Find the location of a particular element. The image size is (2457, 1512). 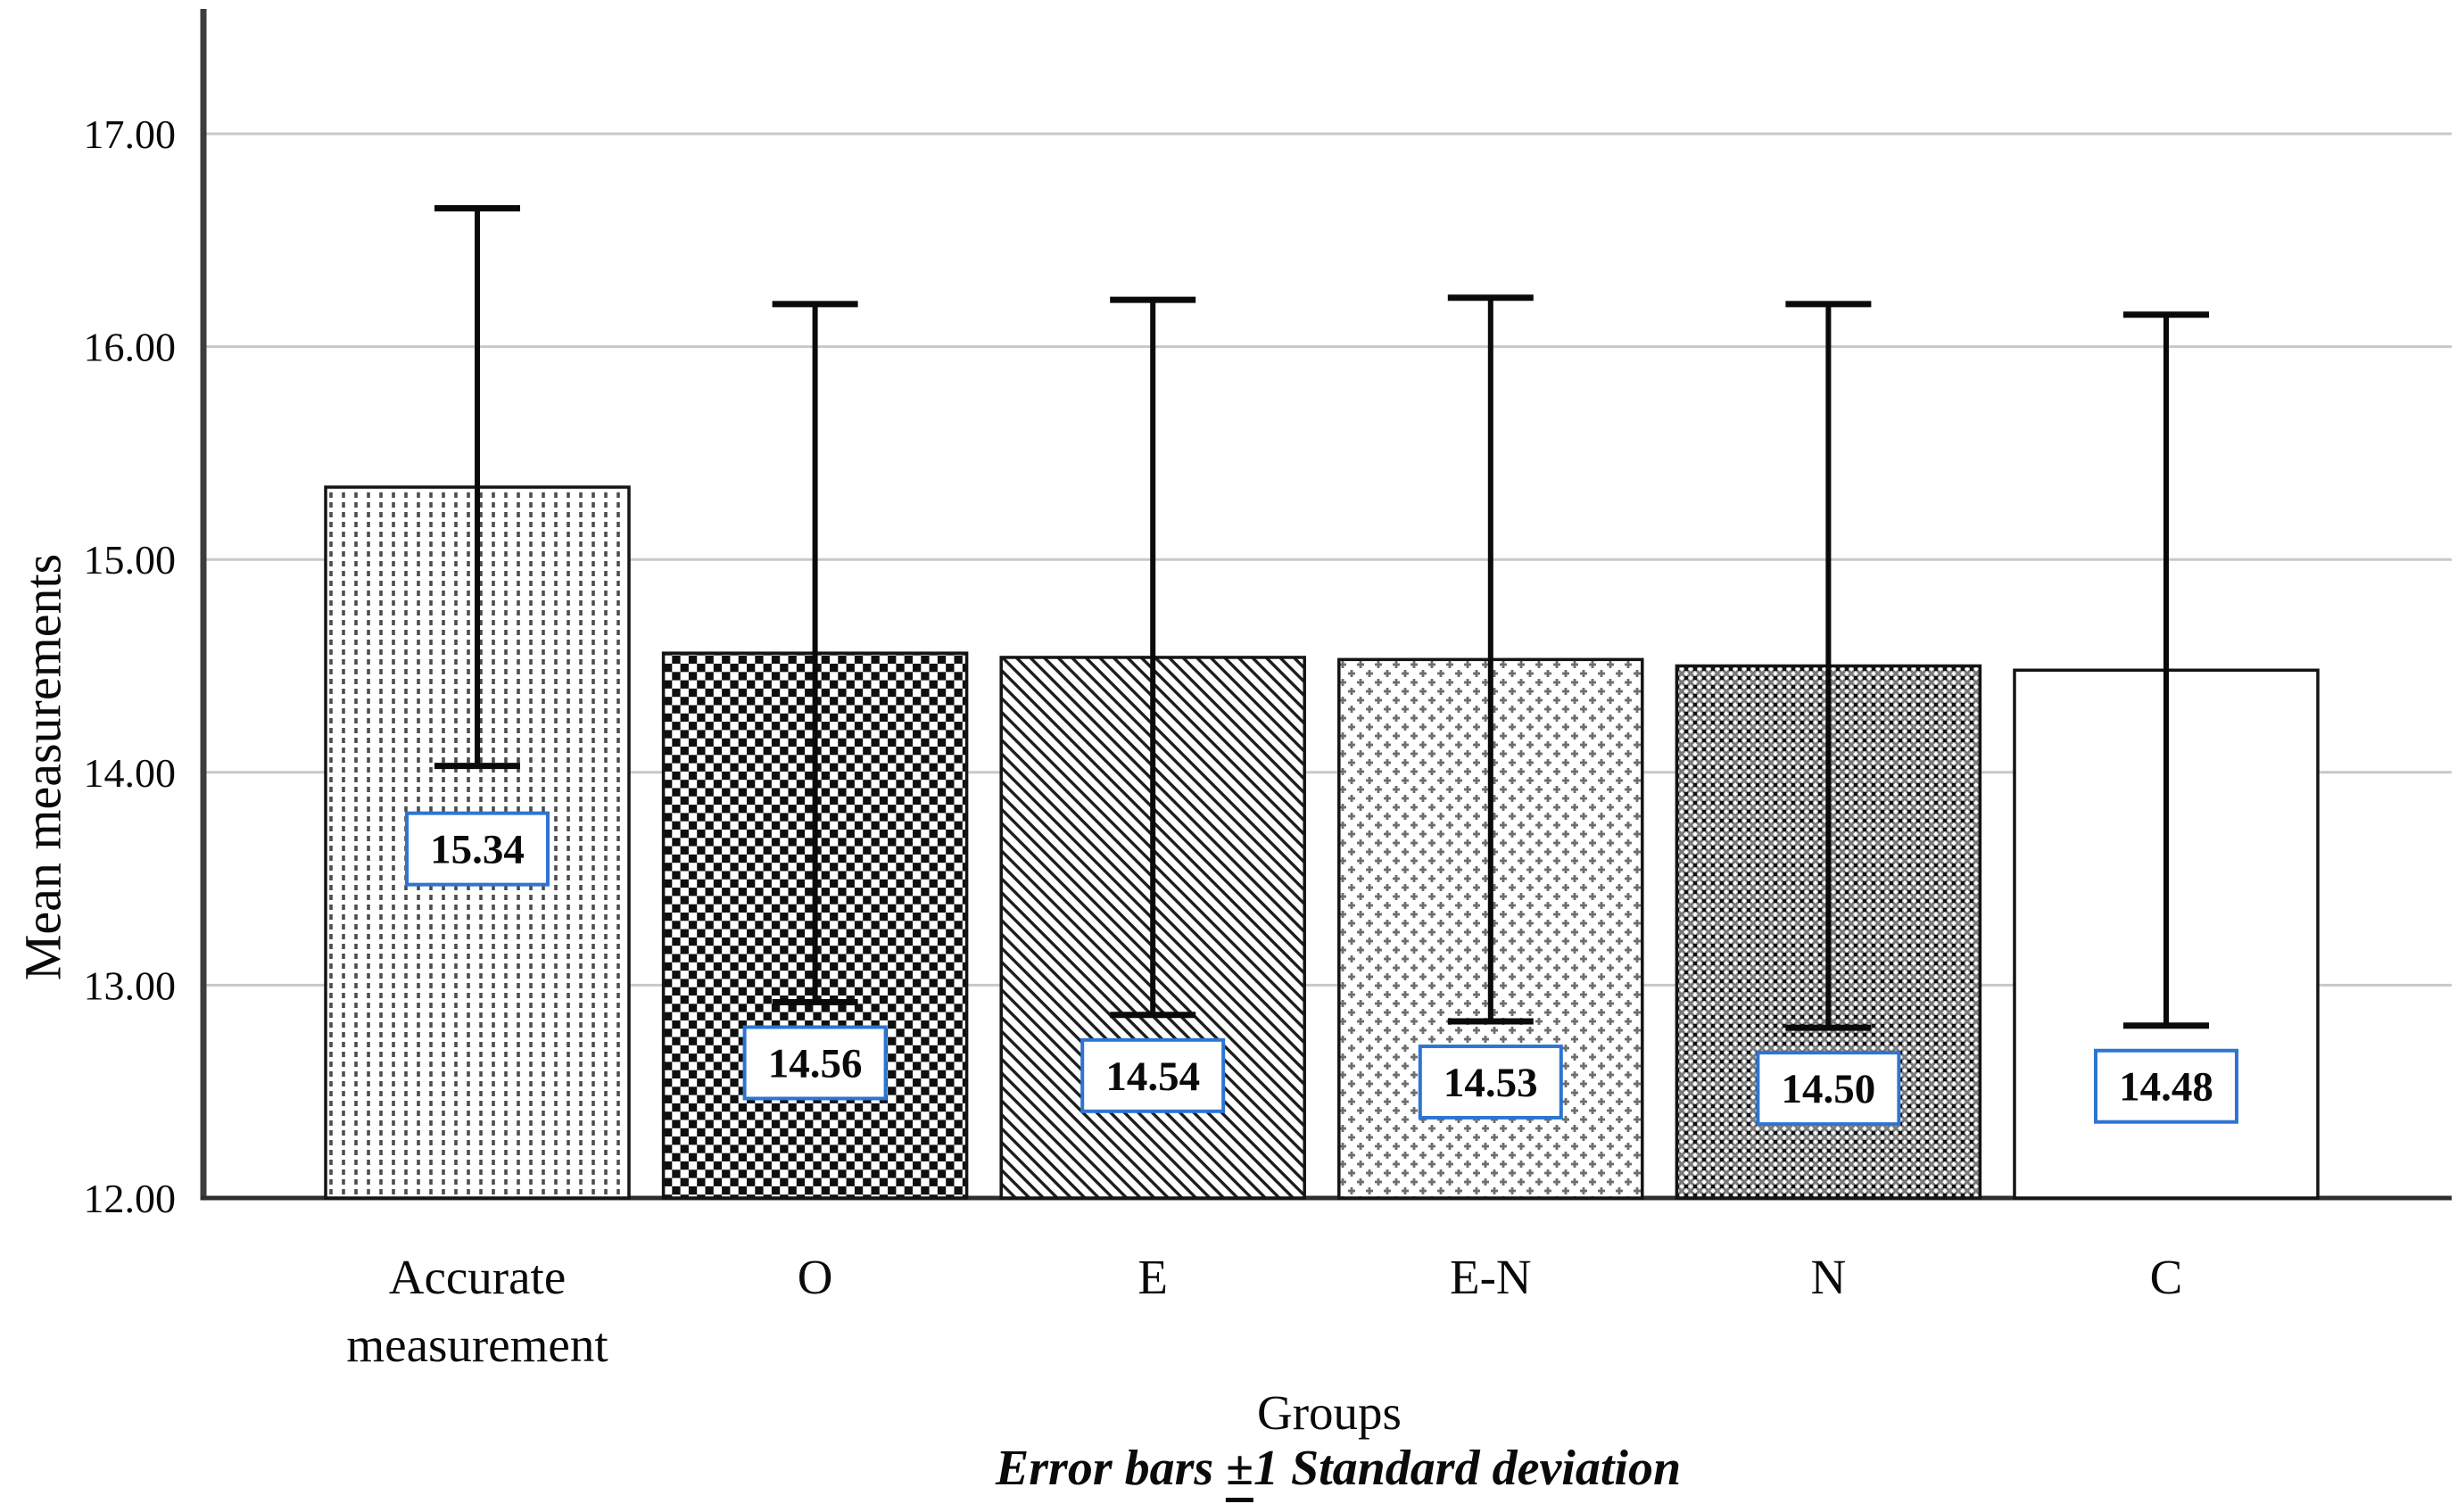

value-label-n: 14.50 is located at coordinates (1829, 1089).